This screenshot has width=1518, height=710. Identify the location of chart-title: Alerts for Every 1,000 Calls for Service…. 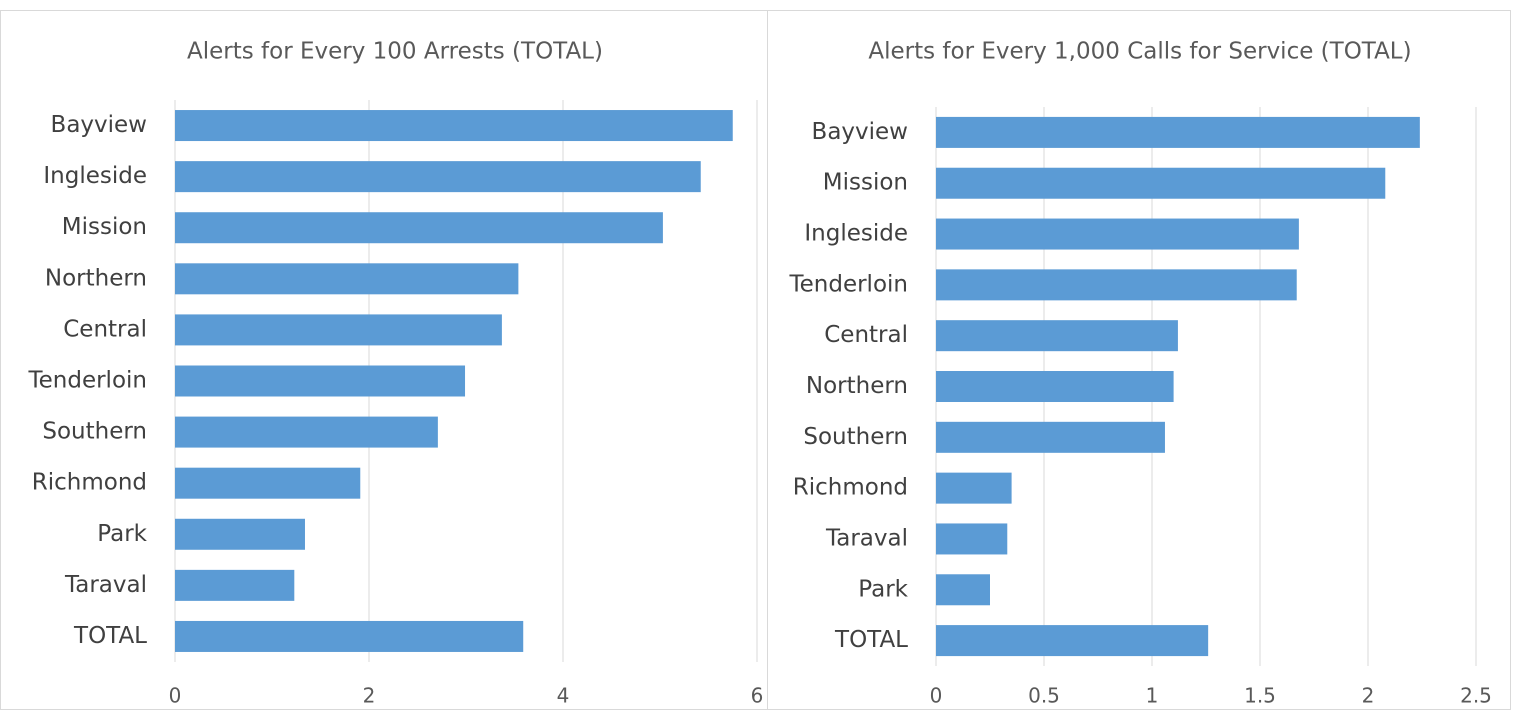
(1139, 52).